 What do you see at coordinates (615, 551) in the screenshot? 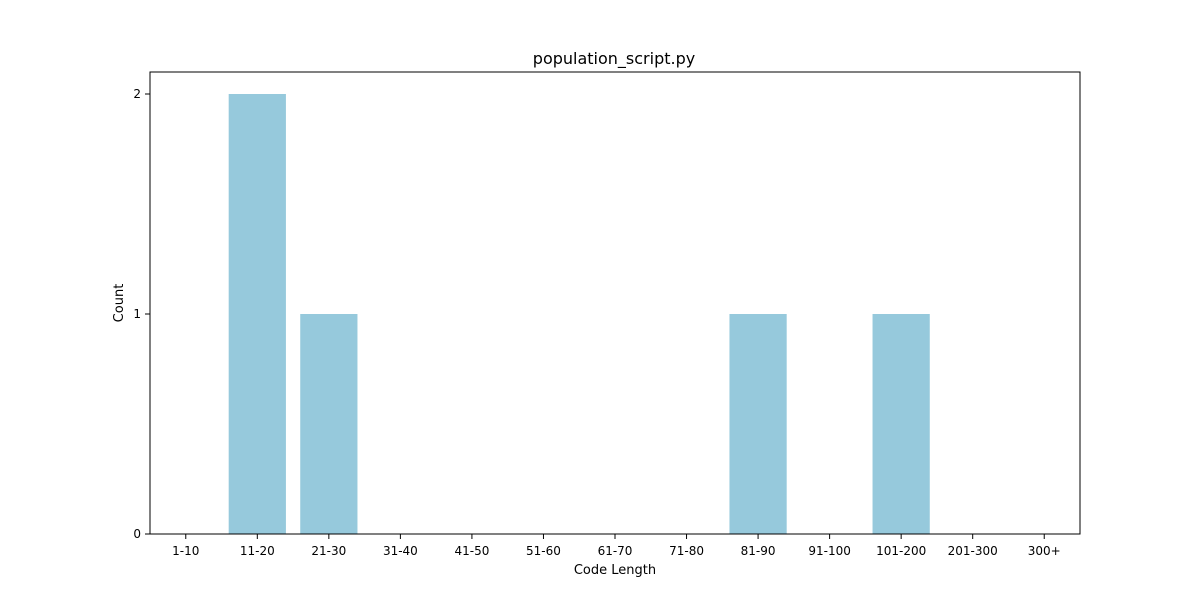
I see `x-tick-label: 61-70` at bounding box center [615, 551].